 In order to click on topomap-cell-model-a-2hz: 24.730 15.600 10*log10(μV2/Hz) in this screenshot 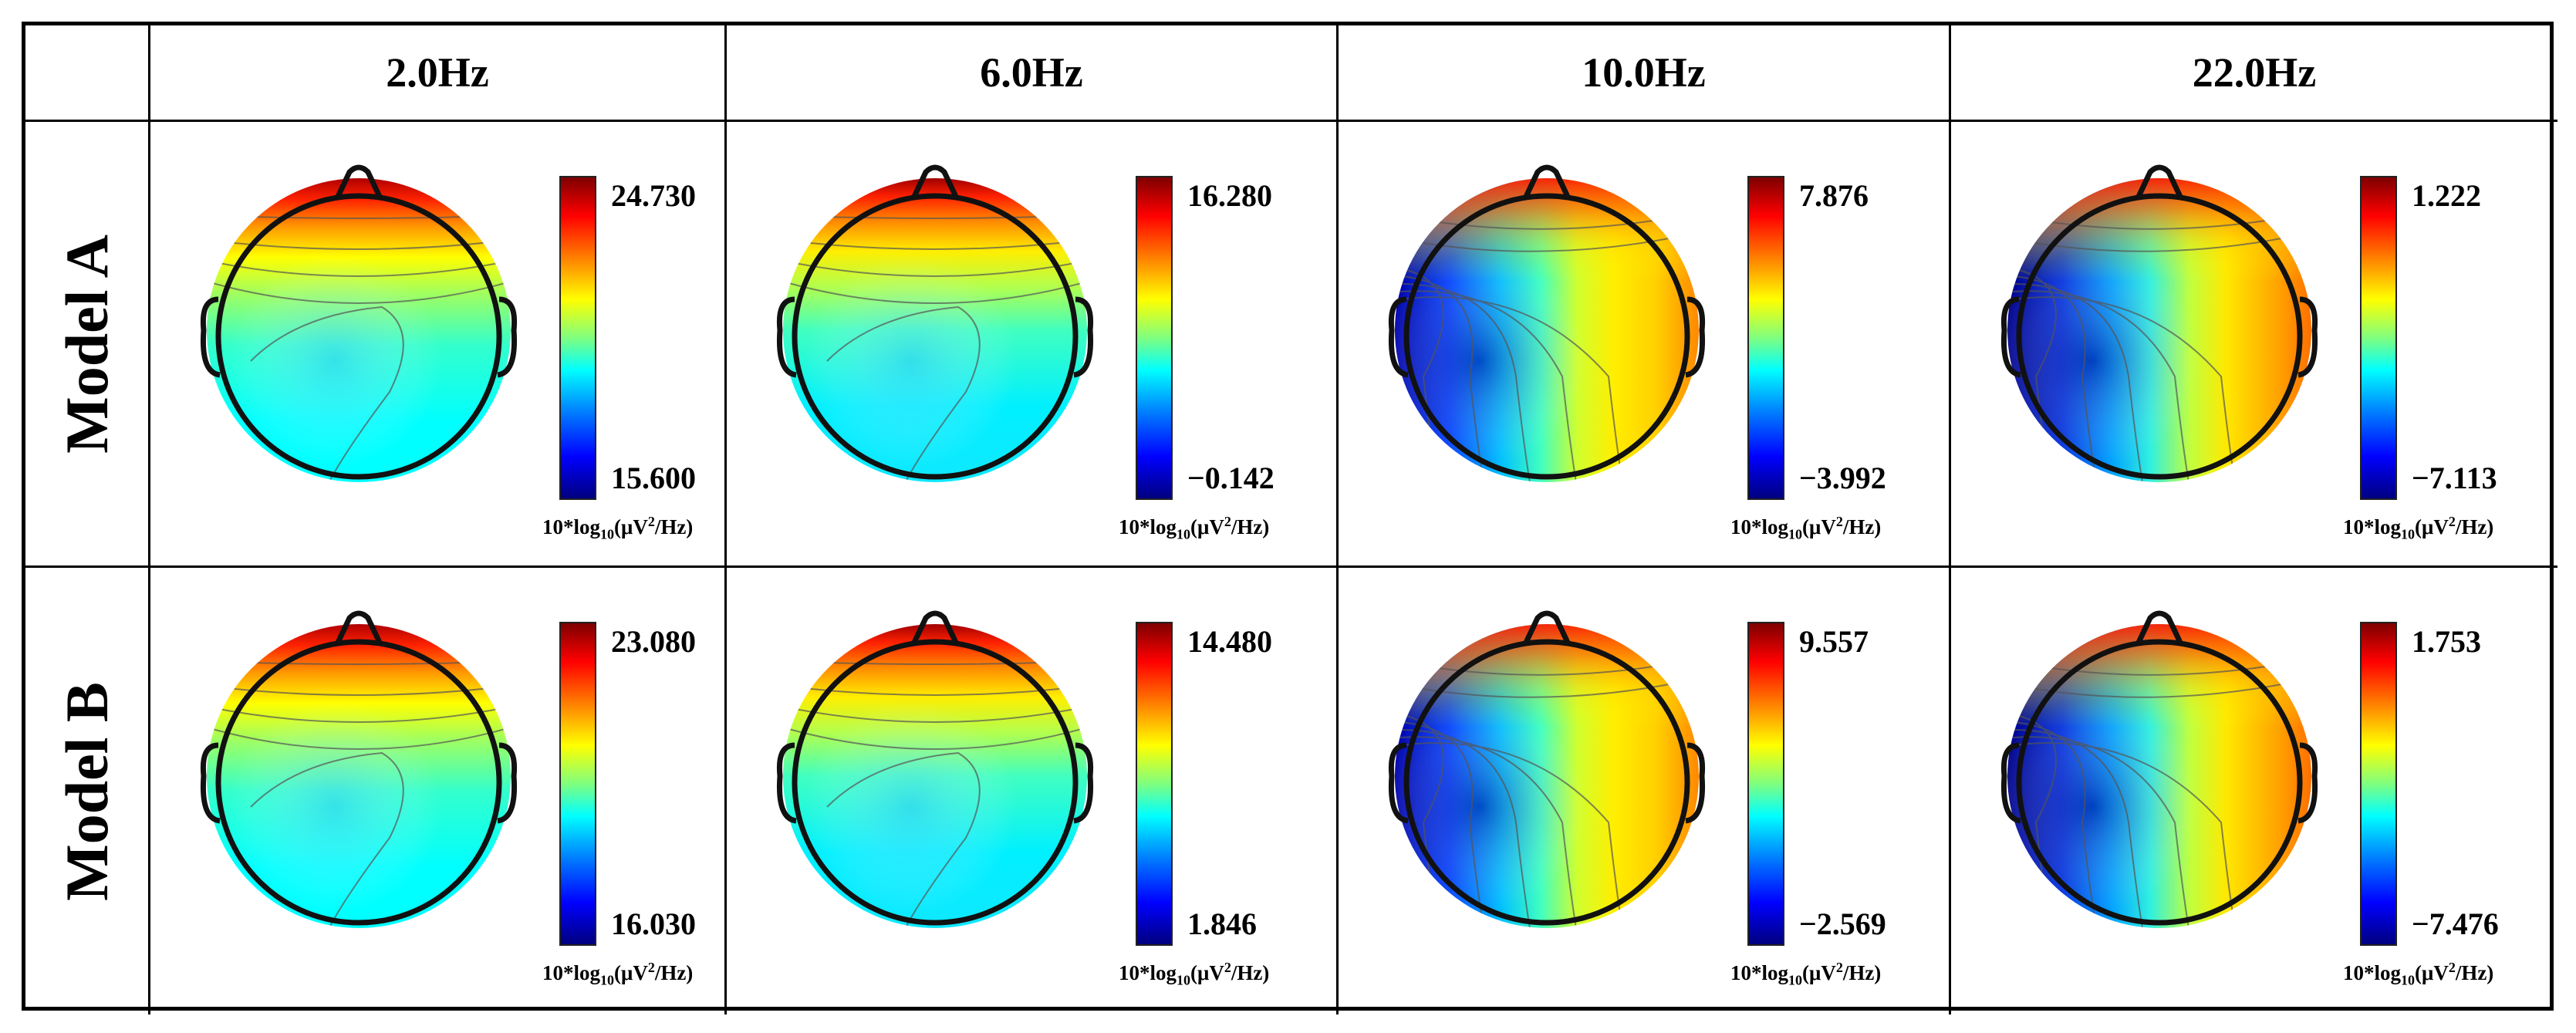, I will do `click(438, 345)`.